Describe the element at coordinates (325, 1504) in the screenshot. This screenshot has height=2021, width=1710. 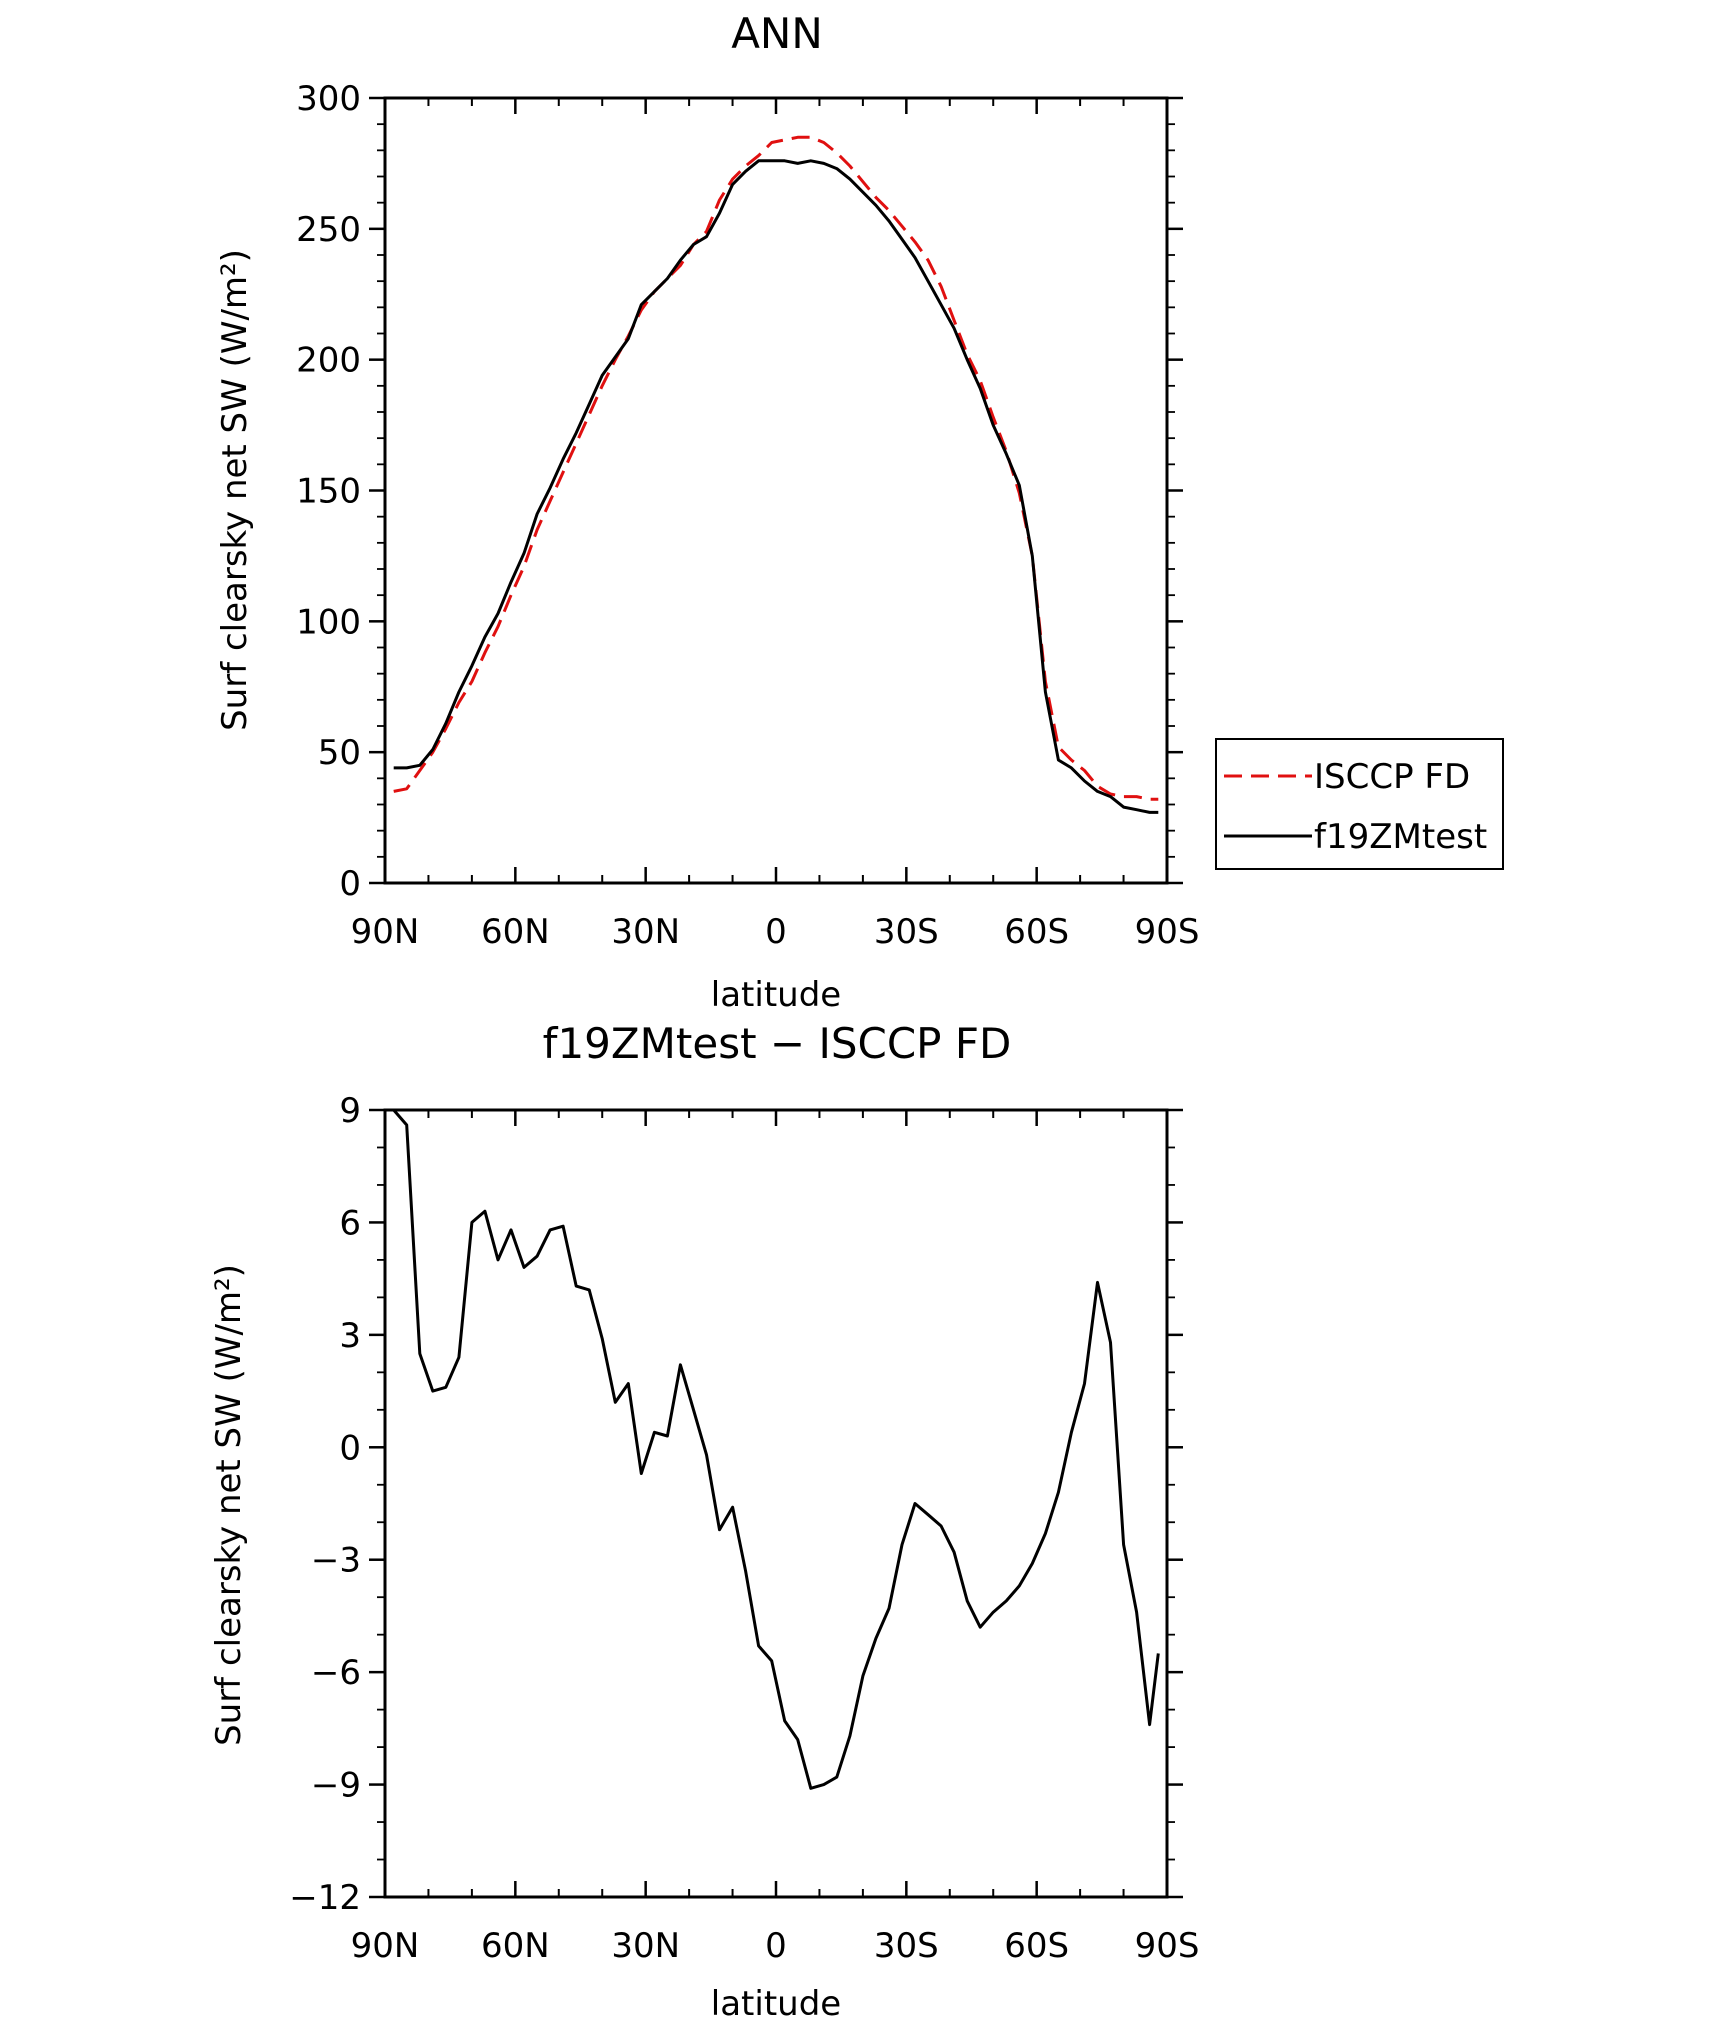
I see `bottom-y-tick-labels: −12 −9 −6 −3 0 3 6 9` at that location.